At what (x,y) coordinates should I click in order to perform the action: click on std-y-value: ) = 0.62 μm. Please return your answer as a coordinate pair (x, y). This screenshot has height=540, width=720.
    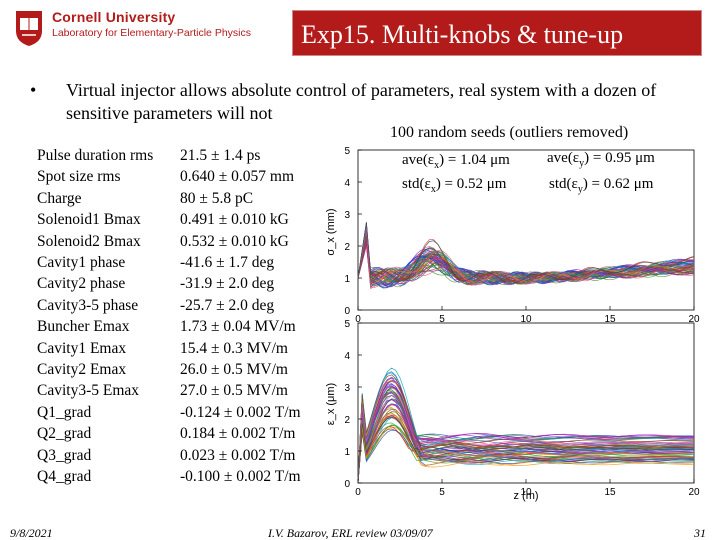
    Looking at the image, I should click on (618, 184).